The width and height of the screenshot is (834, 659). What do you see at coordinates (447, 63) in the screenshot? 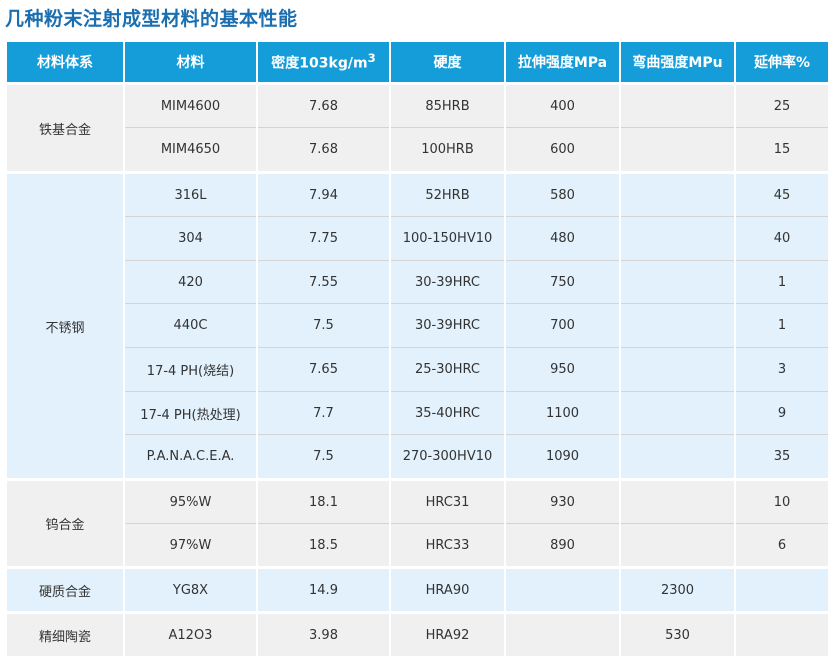
I see `header-hardness: 硬度` at bounding box center [447, 63].